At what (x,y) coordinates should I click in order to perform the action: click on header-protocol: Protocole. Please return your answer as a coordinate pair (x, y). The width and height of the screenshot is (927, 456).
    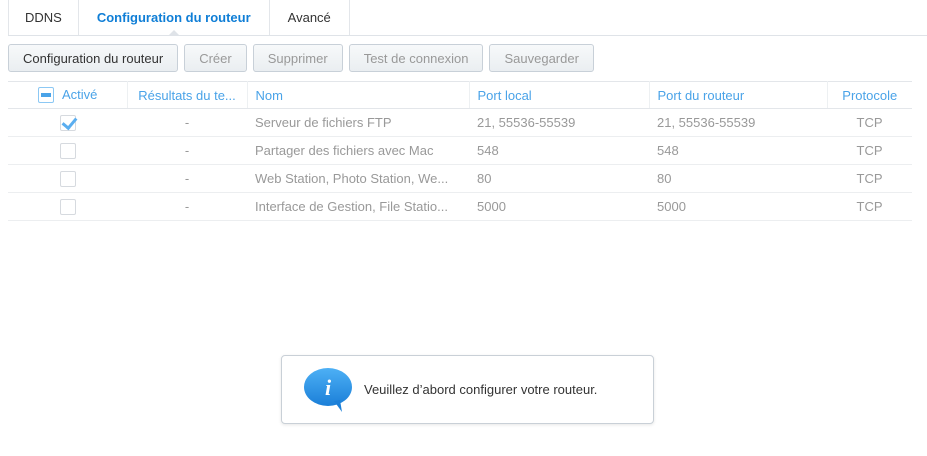
    Looking at the image, I should click on (869, 95).